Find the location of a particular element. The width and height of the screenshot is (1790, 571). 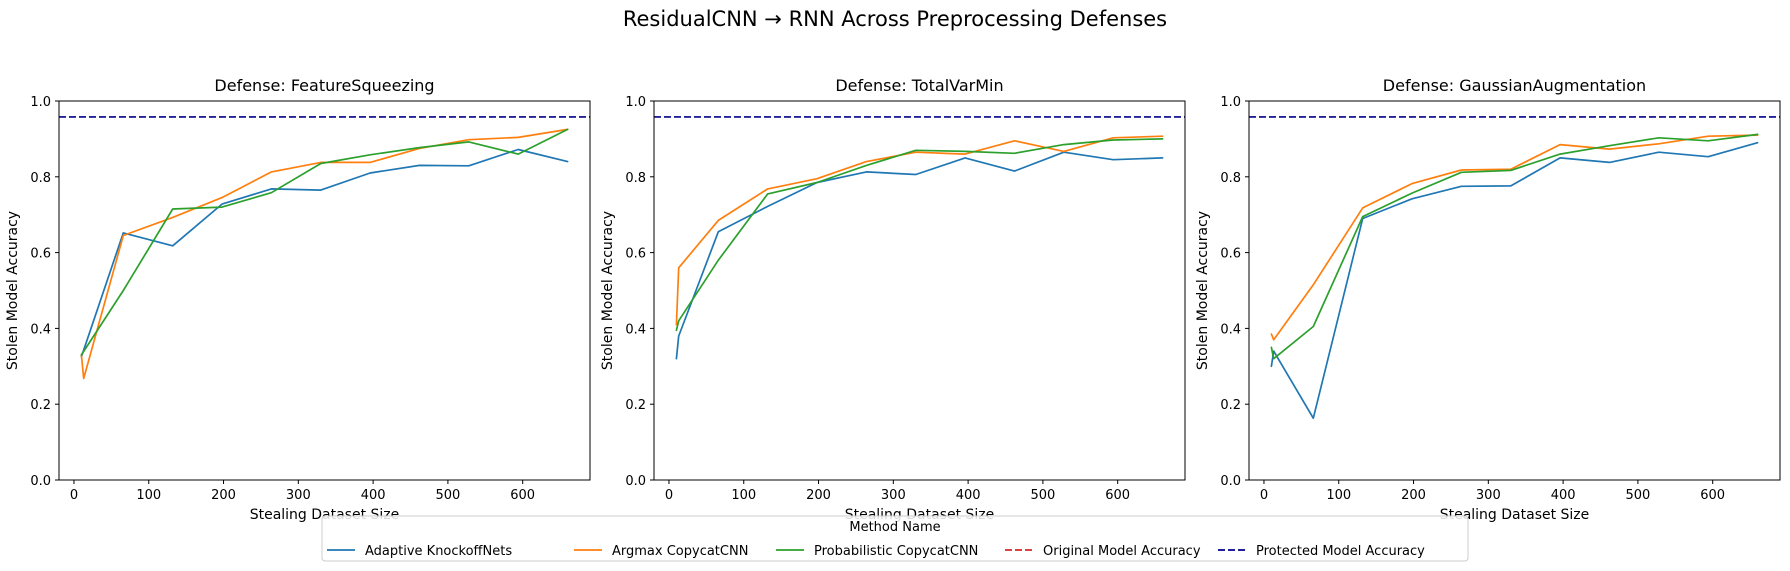

x-axis-label: Stealing Dataset Size is located at coordinates (1515, 515).